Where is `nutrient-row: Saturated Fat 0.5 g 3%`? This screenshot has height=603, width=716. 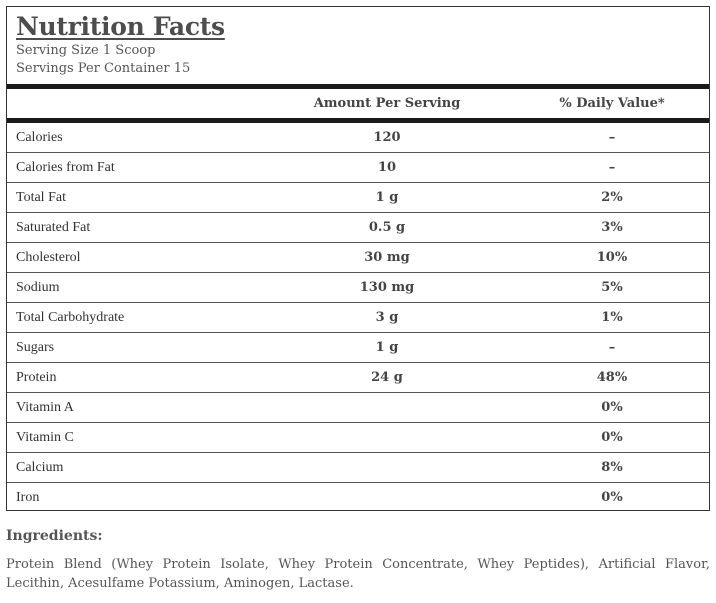
nutrient-row: Saturated Fat 0.5 g 3% is located at coordinates (358, 228).